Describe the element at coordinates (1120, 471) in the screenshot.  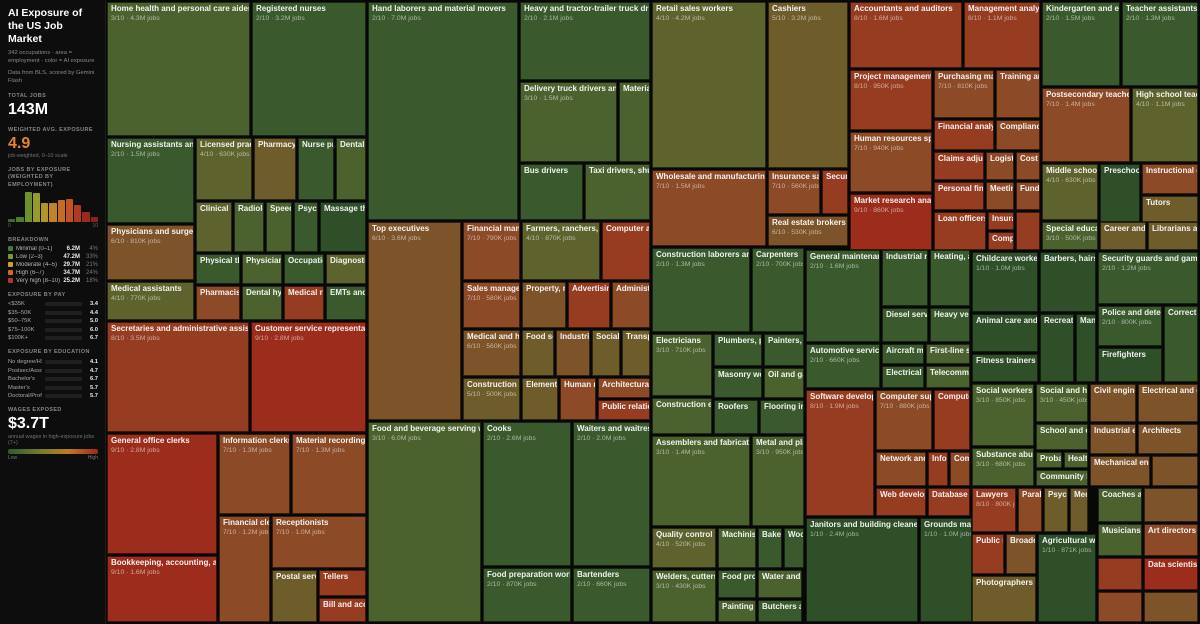
I see `treemap-tile: Mechanical engineers` at that location.